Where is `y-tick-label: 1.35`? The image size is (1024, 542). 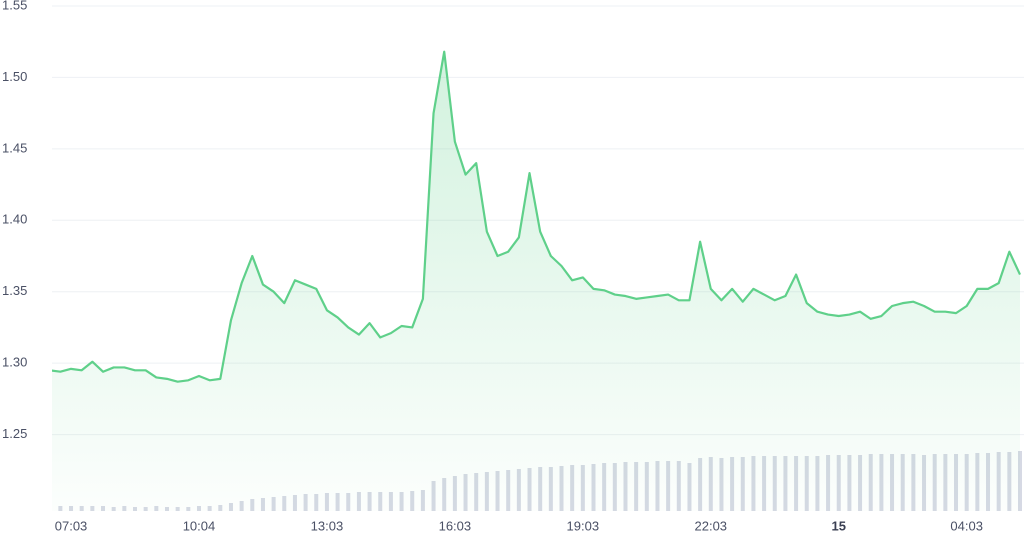 y-tick-label: 1.35 is located at coordinates (14, 290).